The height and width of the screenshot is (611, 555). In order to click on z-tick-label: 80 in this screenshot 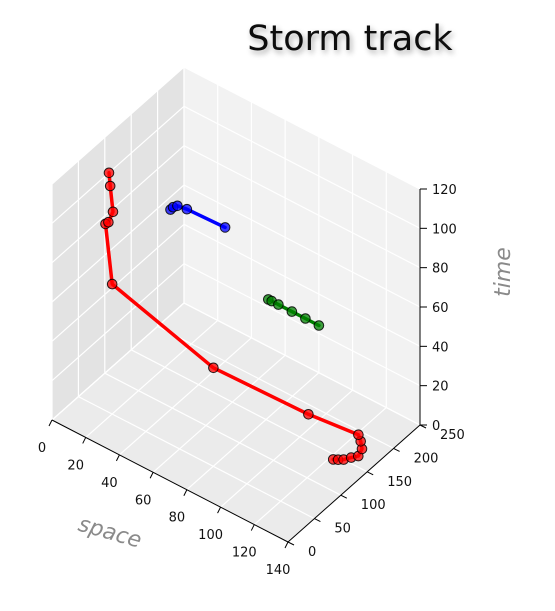, I will do `click(440, 269)`.